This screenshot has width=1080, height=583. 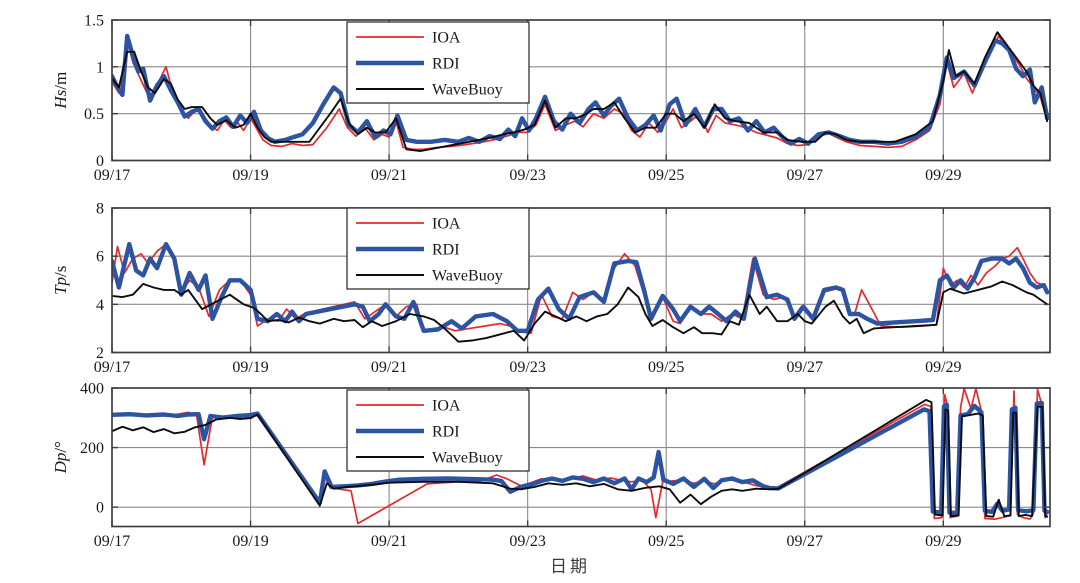 What do you see at coordinates (92, 388) in the screenshot?
I see `y-tick-label: 400` at bounding box center [92, 388].